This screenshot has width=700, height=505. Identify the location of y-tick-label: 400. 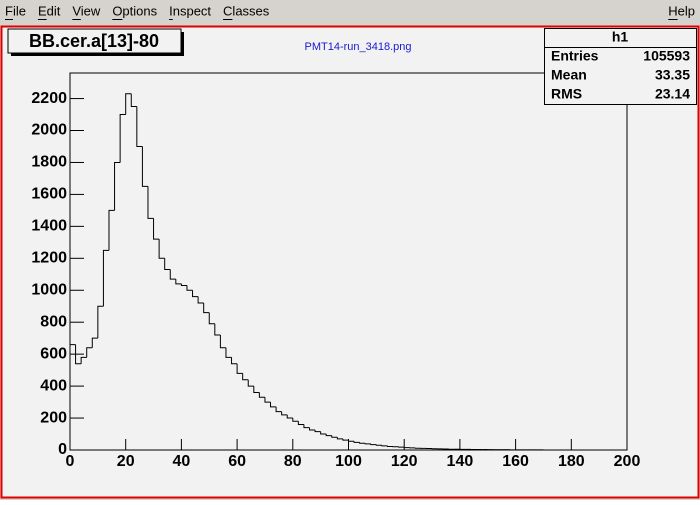
(53, 385).